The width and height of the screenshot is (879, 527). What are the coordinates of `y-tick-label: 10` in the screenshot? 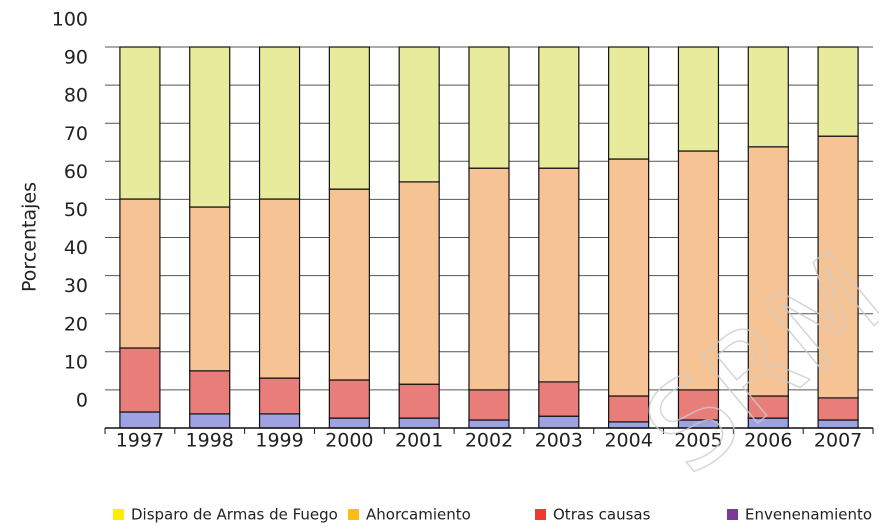 It's located at (76, 362).